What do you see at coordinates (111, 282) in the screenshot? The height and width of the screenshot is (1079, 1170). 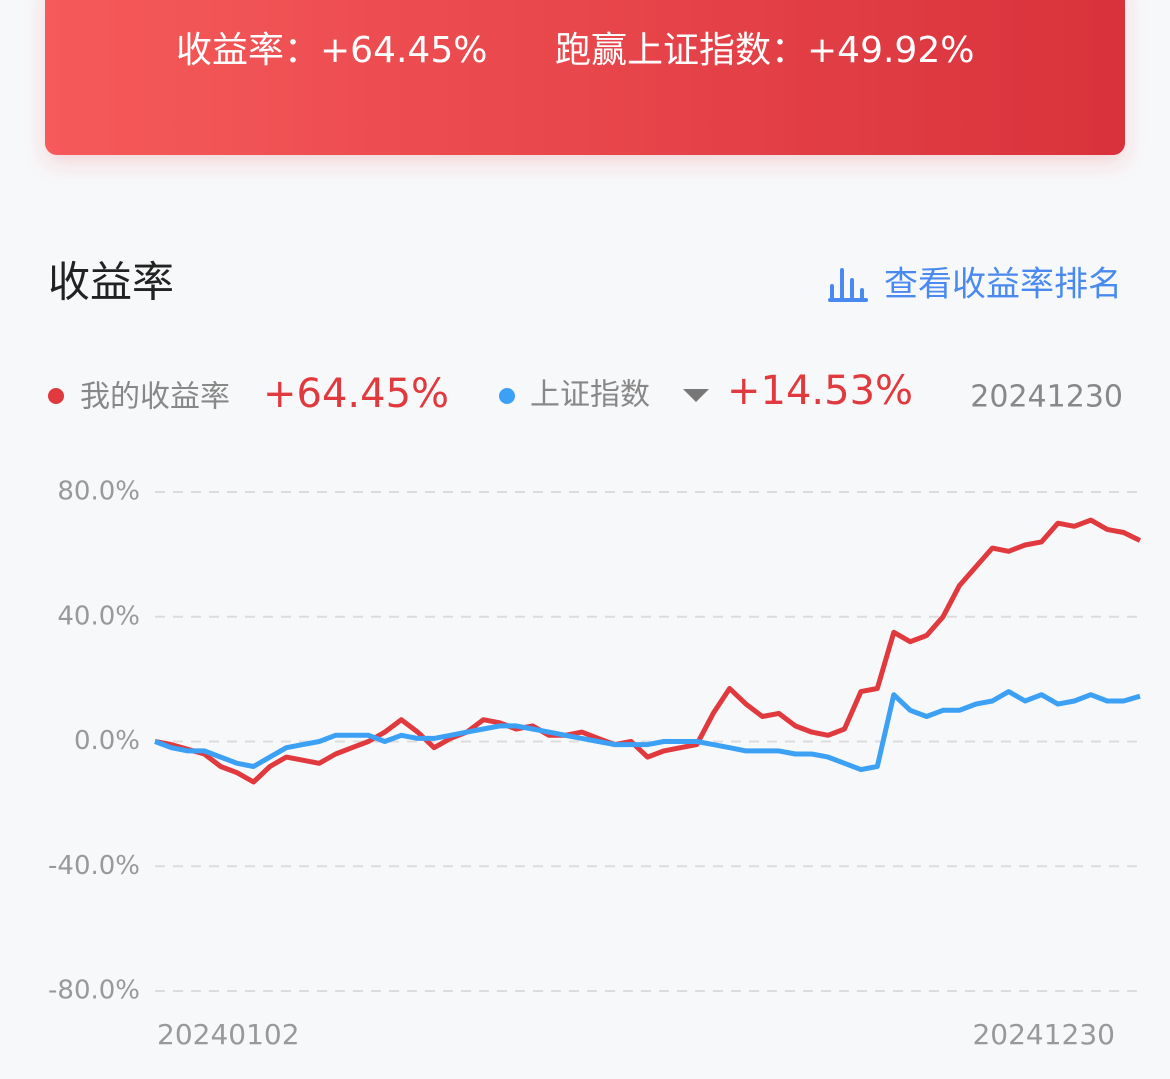 I see `section-title: 收益率` at bounding box center [111, 282].